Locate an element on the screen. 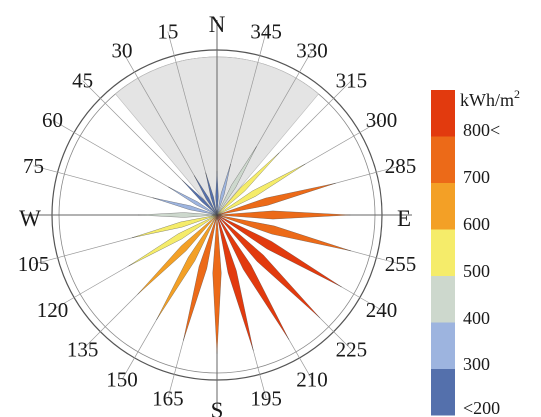  west-label: W is located at coordinates (30, 218).